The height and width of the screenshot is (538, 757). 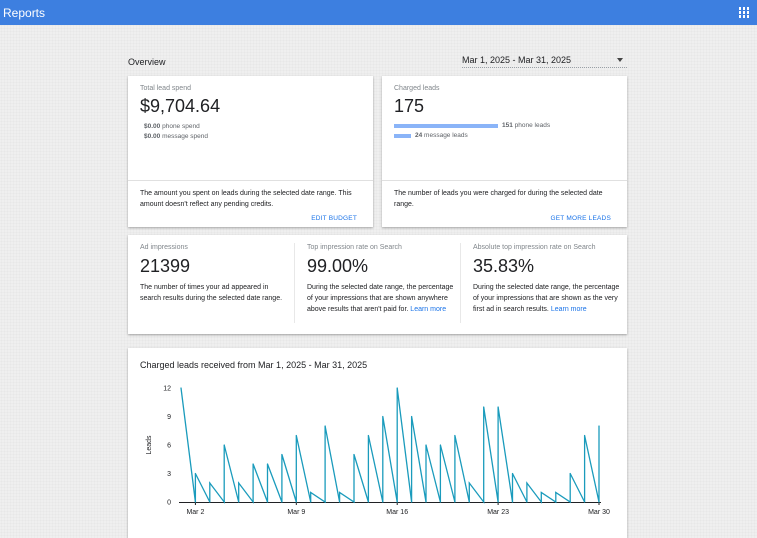 What do you see at coordinates (169, 446) in the screenshot?
I see `y-tick-label: 6` at bounding box center [169, 446].